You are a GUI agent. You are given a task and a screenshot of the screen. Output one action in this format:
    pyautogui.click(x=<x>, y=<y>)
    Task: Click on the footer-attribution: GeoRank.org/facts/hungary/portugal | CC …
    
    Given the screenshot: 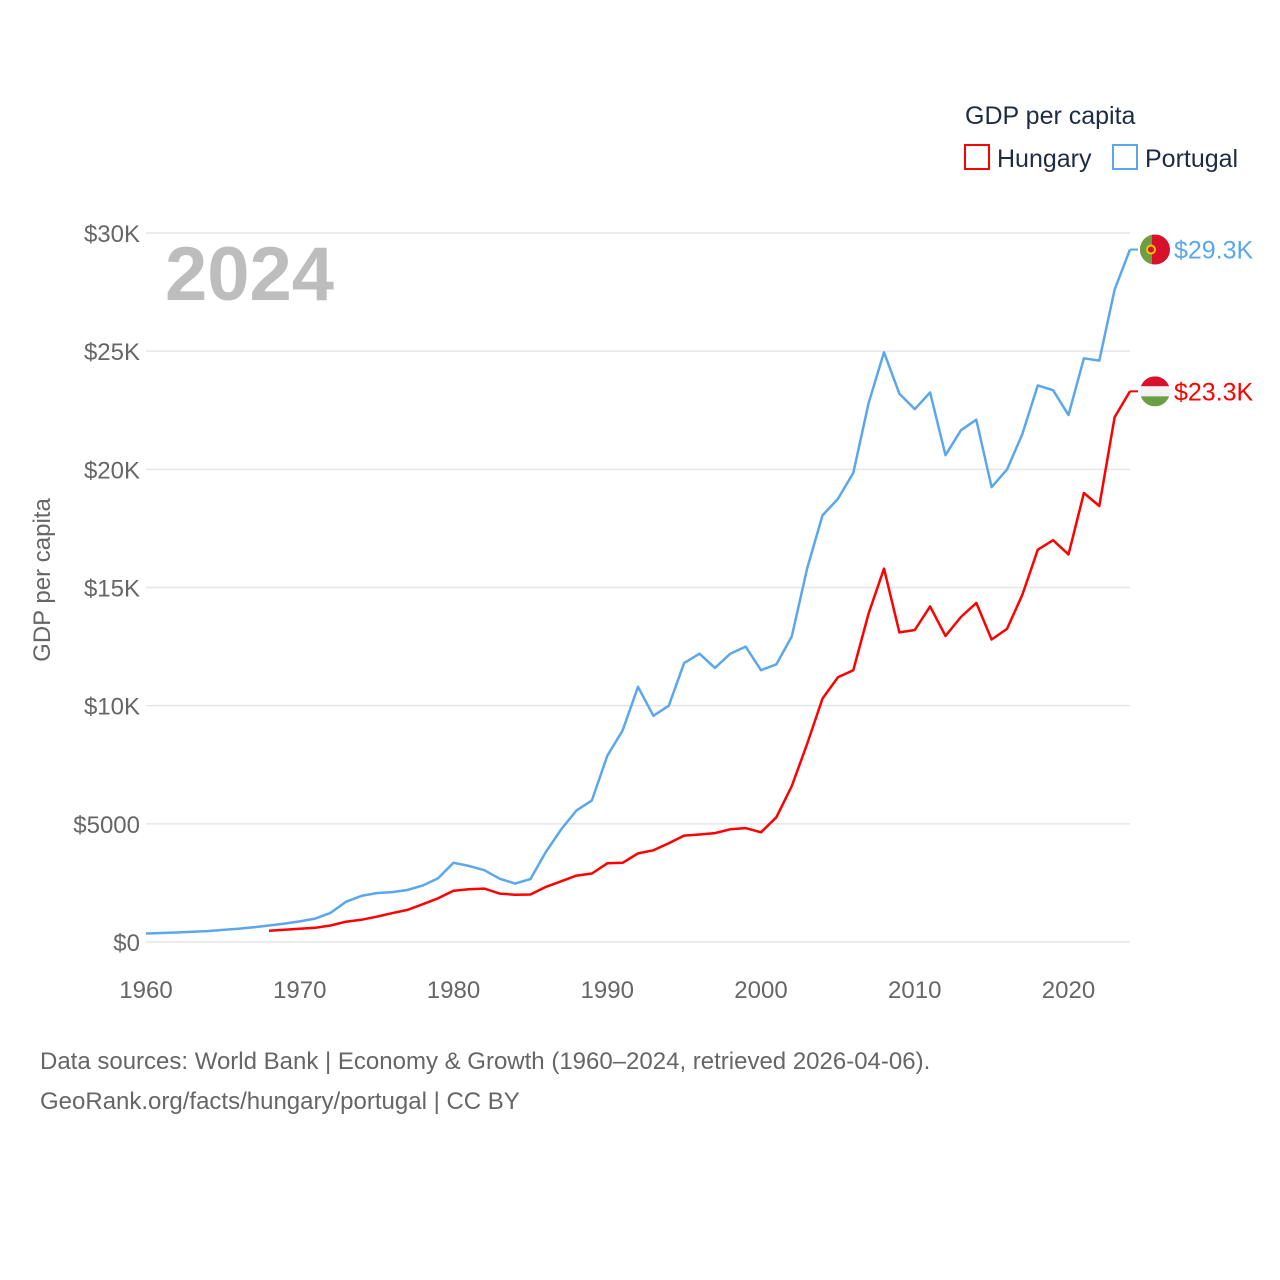 What is the action you would take?
    pyautogui.click(x=280, y=1101)
    